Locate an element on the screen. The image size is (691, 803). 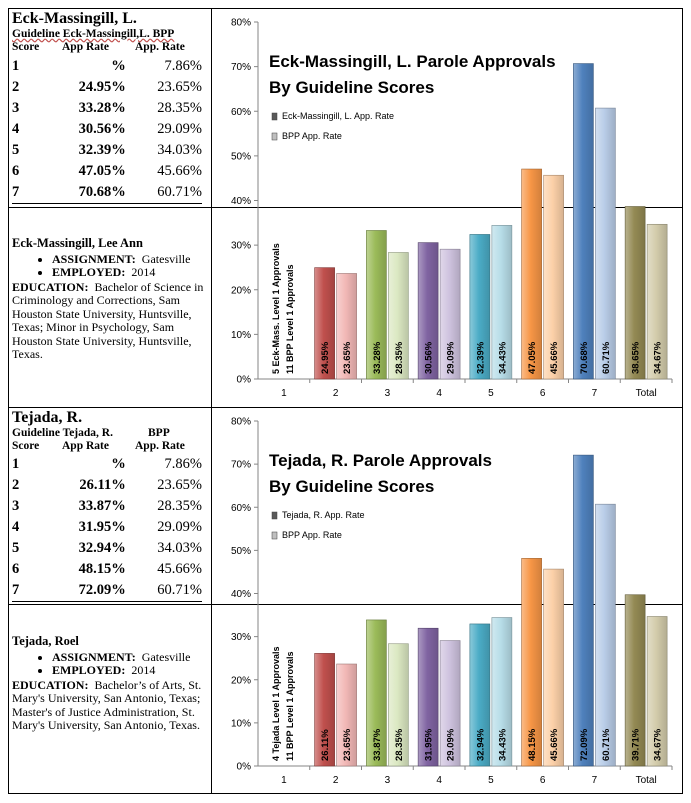
assignment-label: ASSIGNMENT: is located at coordinates (94, 656).